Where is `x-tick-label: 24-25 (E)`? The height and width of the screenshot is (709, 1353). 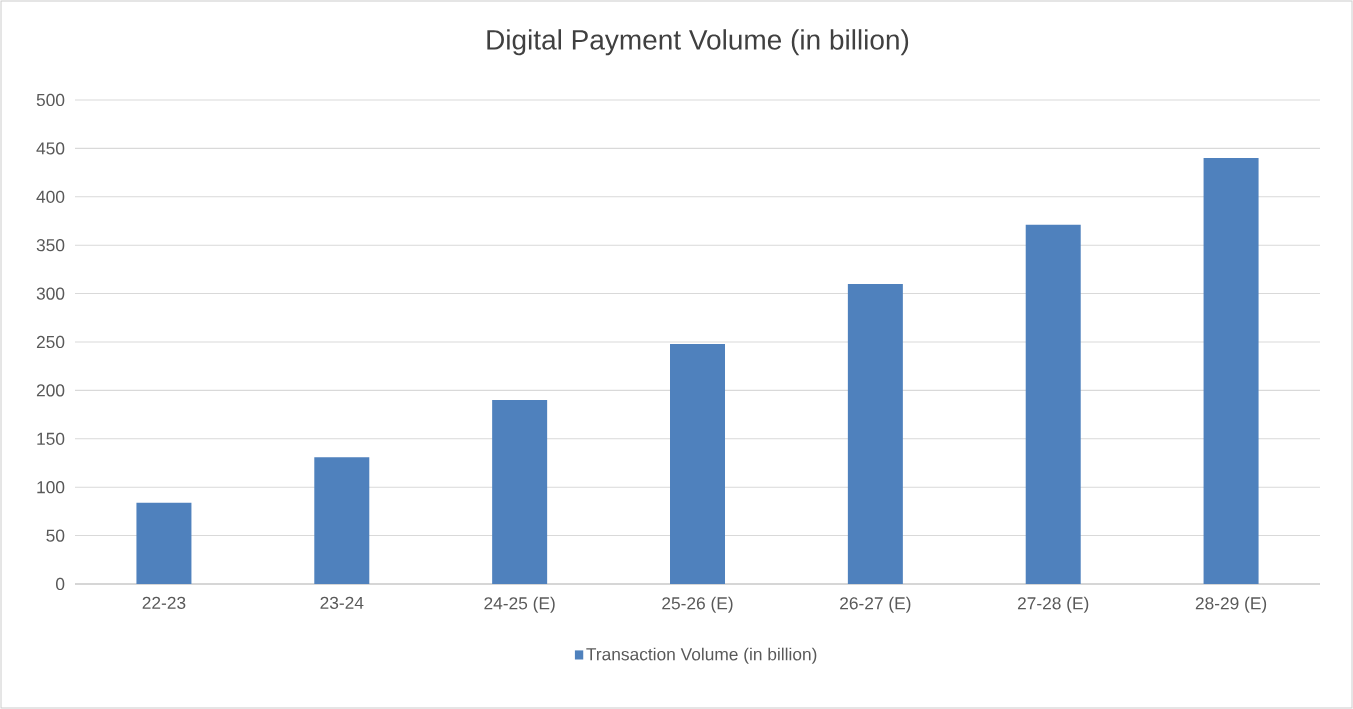 x-tick-label: 24-25 (E) is located at coordinates (519, 604).